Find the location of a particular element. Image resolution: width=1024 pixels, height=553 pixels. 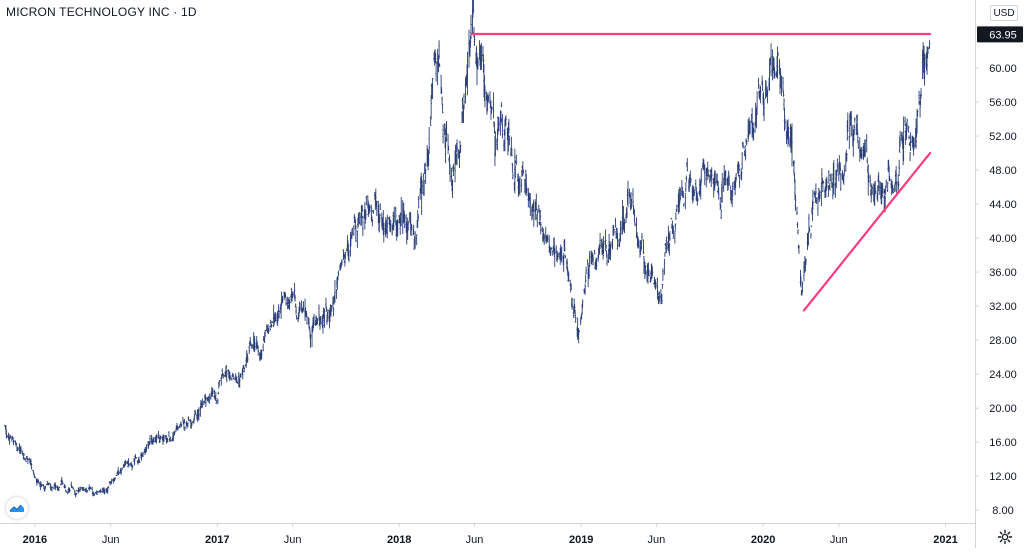

currency-button: USD is located at coordinates (1004, 13).